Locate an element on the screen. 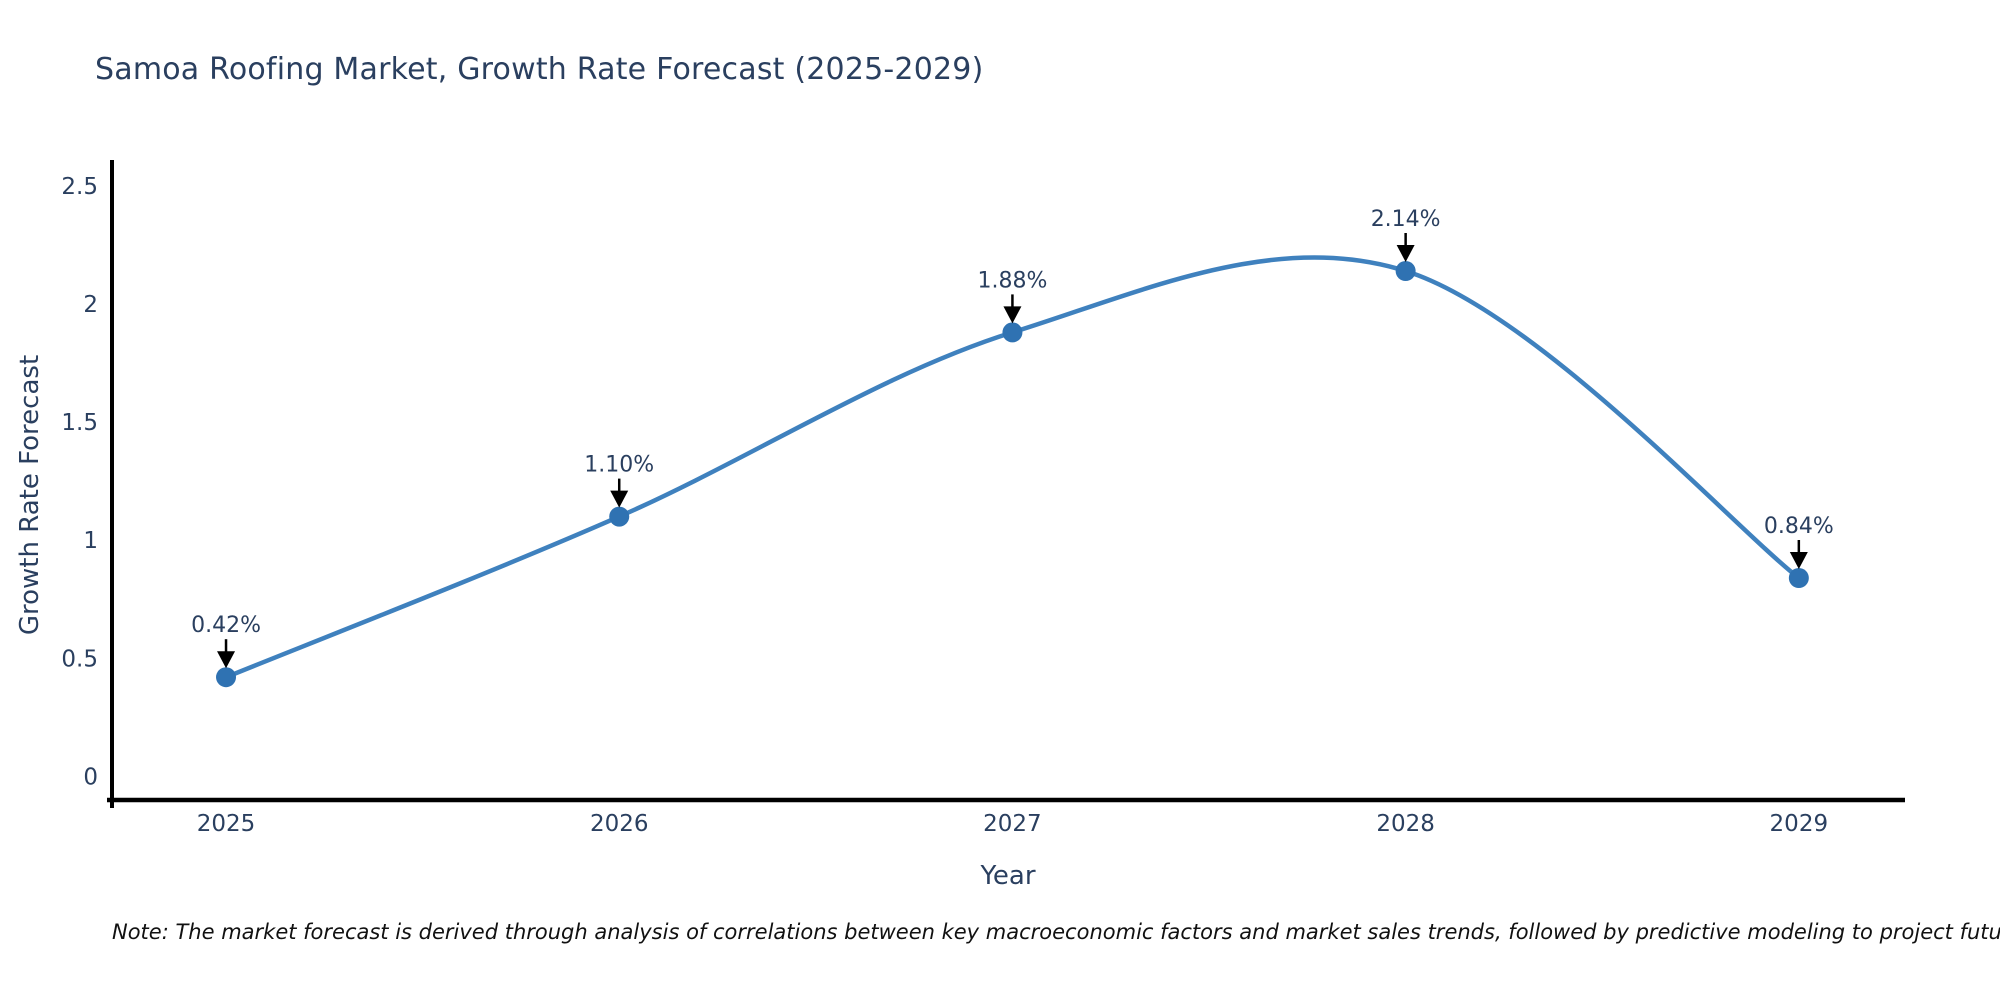 The height and width of the screenshot is (1000, 2000). y-axis-title: Growth Rate Forecast is located at coordinates (30, 495).